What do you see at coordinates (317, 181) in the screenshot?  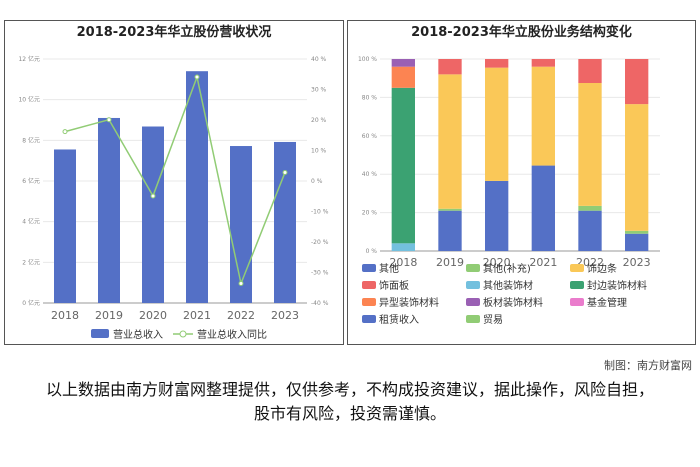 I see `y-tick-label-right: 0 %` at bounding box center [317, 181].